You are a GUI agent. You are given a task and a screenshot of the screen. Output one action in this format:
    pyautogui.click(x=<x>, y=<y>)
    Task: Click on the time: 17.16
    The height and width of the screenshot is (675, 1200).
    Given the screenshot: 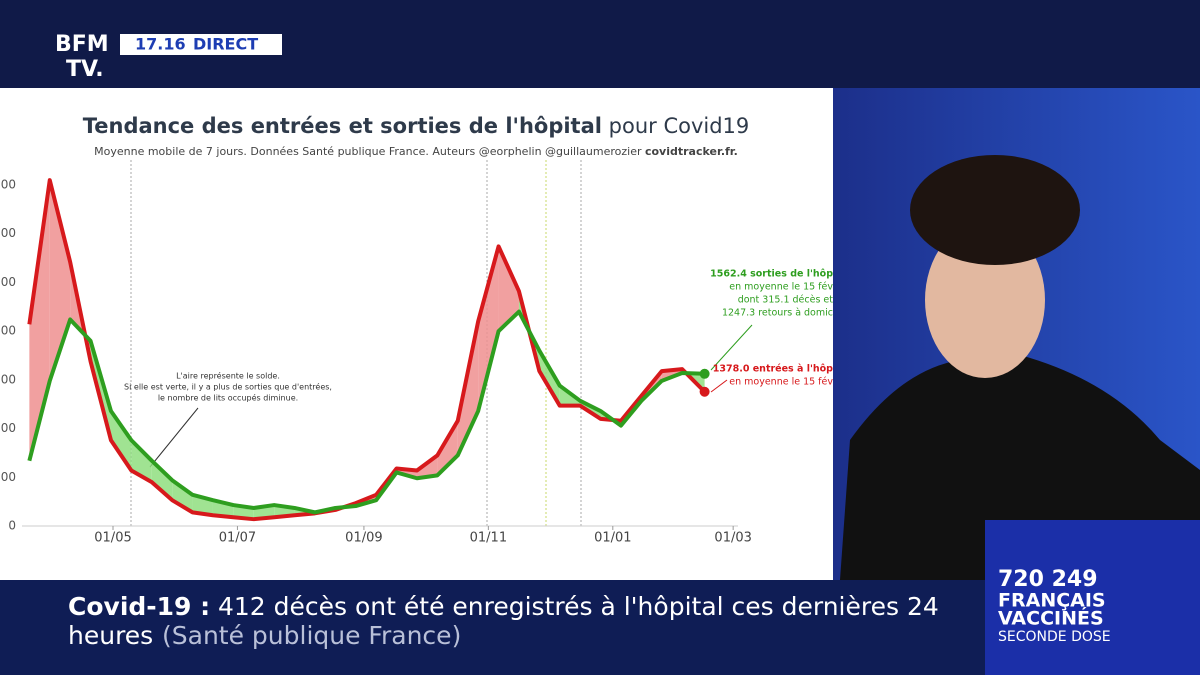 What is the action you would take?
    pyautogui.click(x=160, y=44)
    